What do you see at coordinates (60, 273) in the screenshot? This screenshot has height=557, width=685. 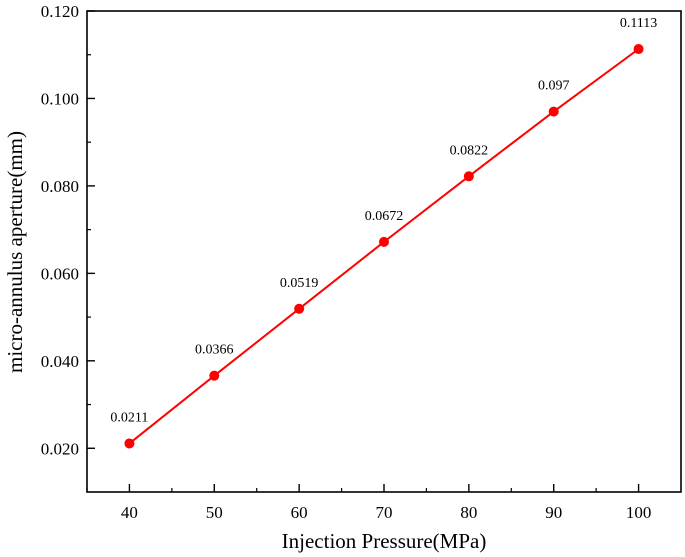 I see `y-tick-label: 0.060` at bounding box center [60, 273].